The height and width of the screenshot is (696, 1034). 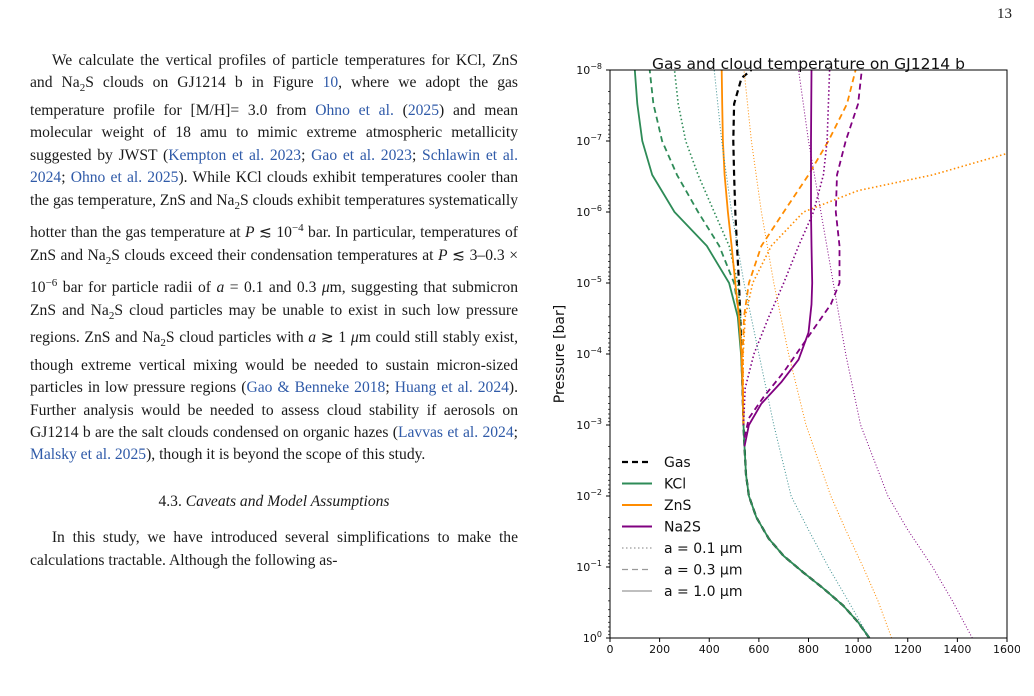 I want to click on y-tick-label: 10⁰, so click(x=592, y=637).